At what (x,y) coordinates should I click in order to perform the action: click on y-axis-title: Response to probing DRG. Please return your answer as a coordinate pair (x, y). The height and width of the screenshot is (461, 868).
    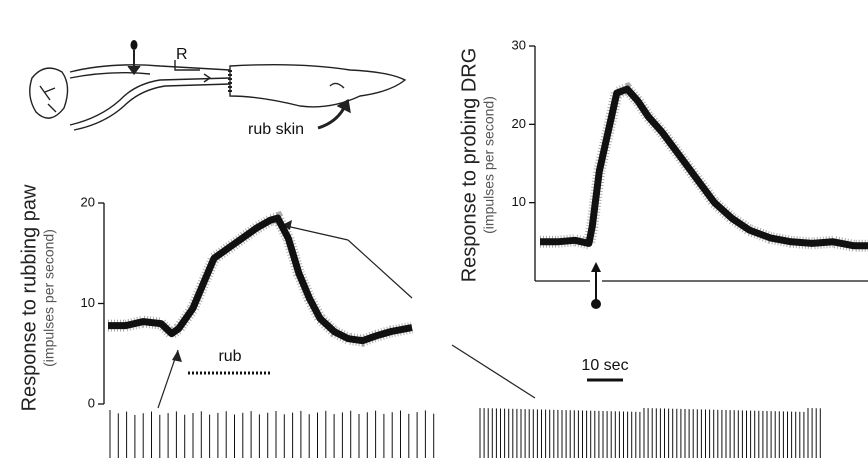
    Looking at the image, I should click on (469, 165).